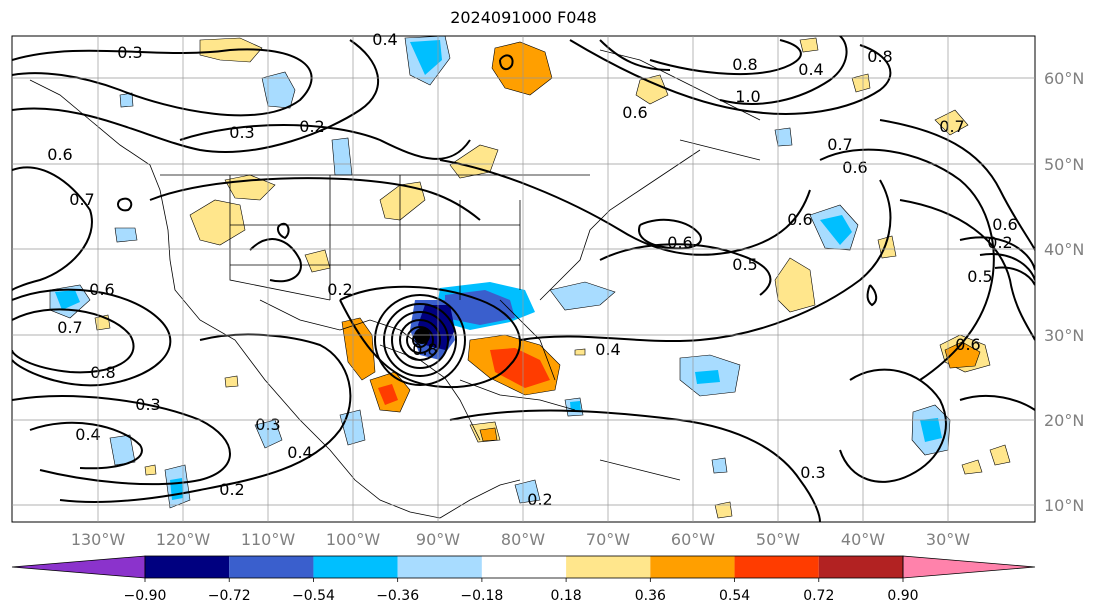  Describe the element at coordinates (1064, 292) in the screenshot. I see `latitude-tick-labels: 60°N 50°N 40°N 30°N 20°N 10°N` at that location.